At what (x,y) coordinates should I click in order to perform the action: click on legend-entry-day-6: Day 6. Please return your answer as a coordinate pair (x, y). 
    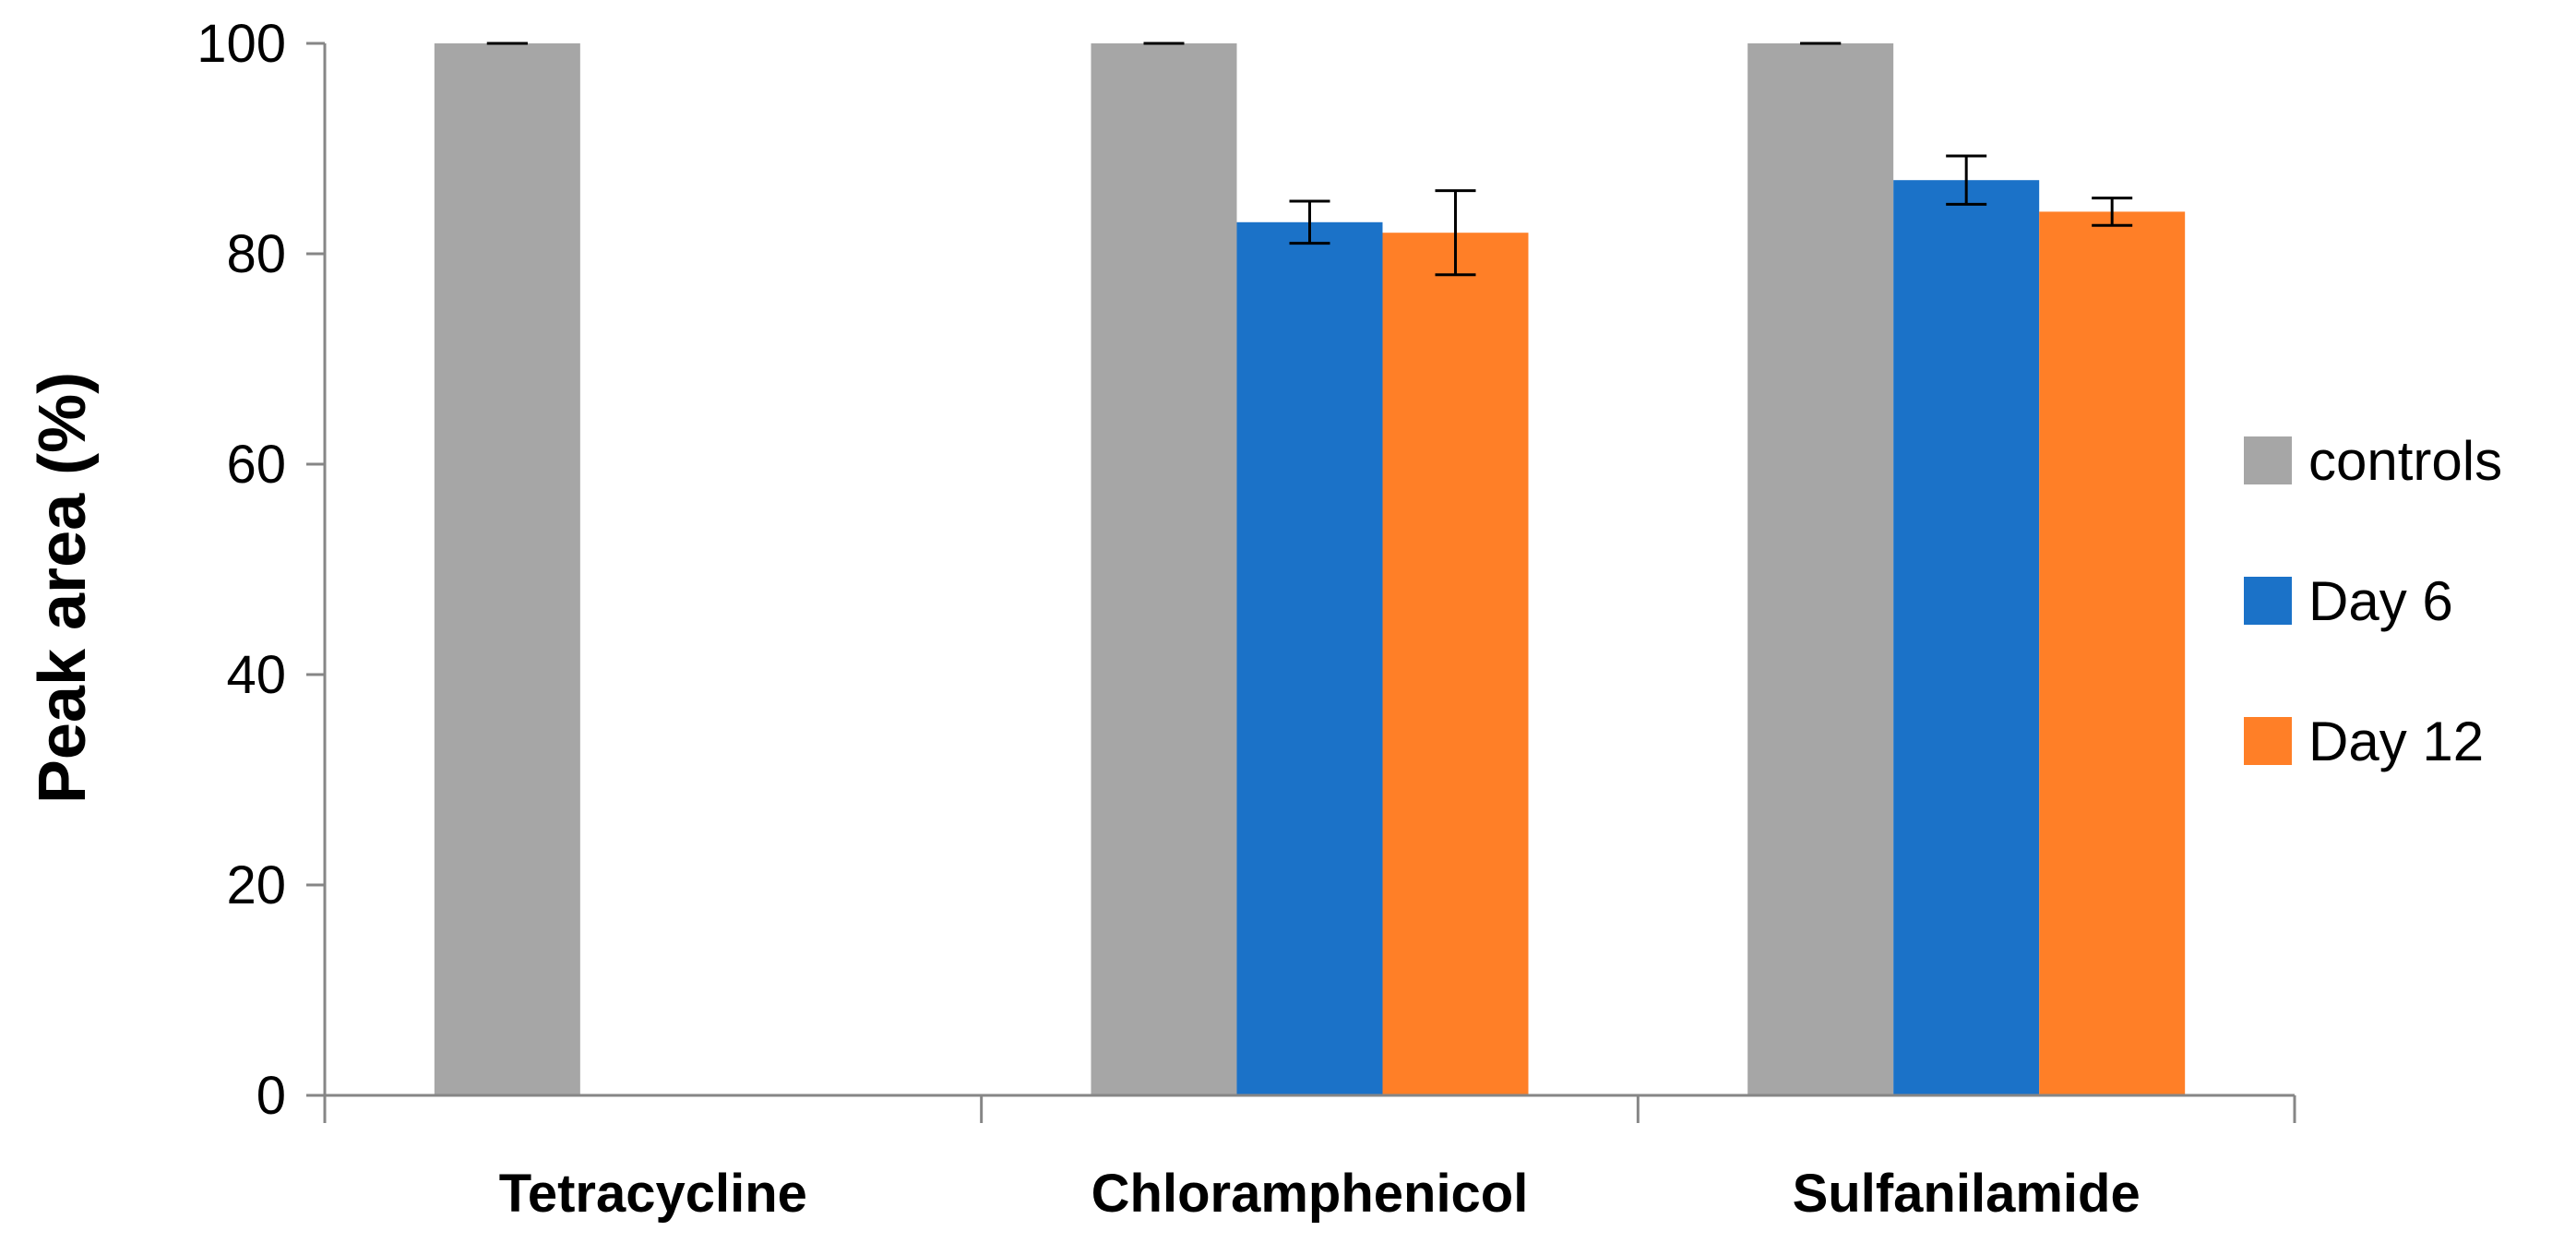
    Looking at the image, I should click on (2348, 601).